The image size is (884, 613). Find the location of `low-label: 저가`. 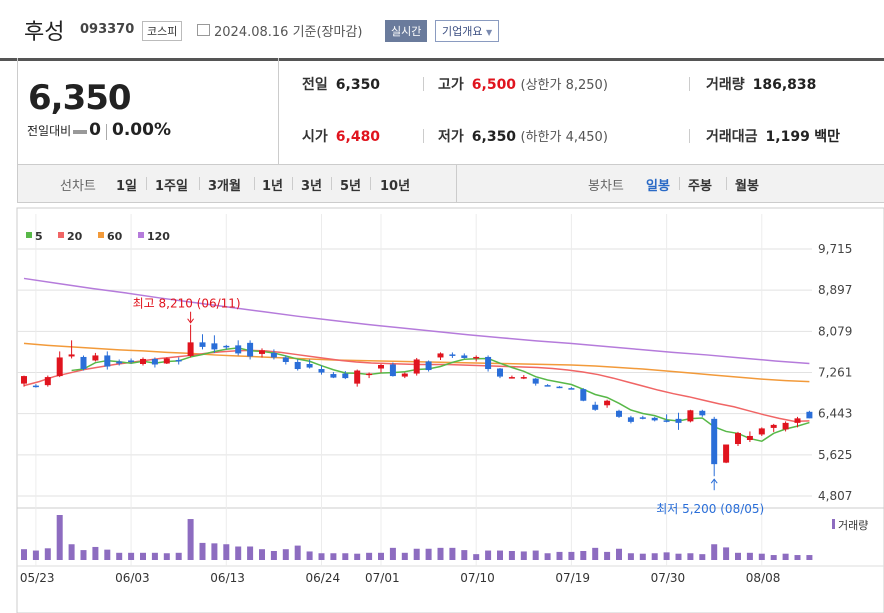

low-label: 저가 is located at coordinates (451, 137).